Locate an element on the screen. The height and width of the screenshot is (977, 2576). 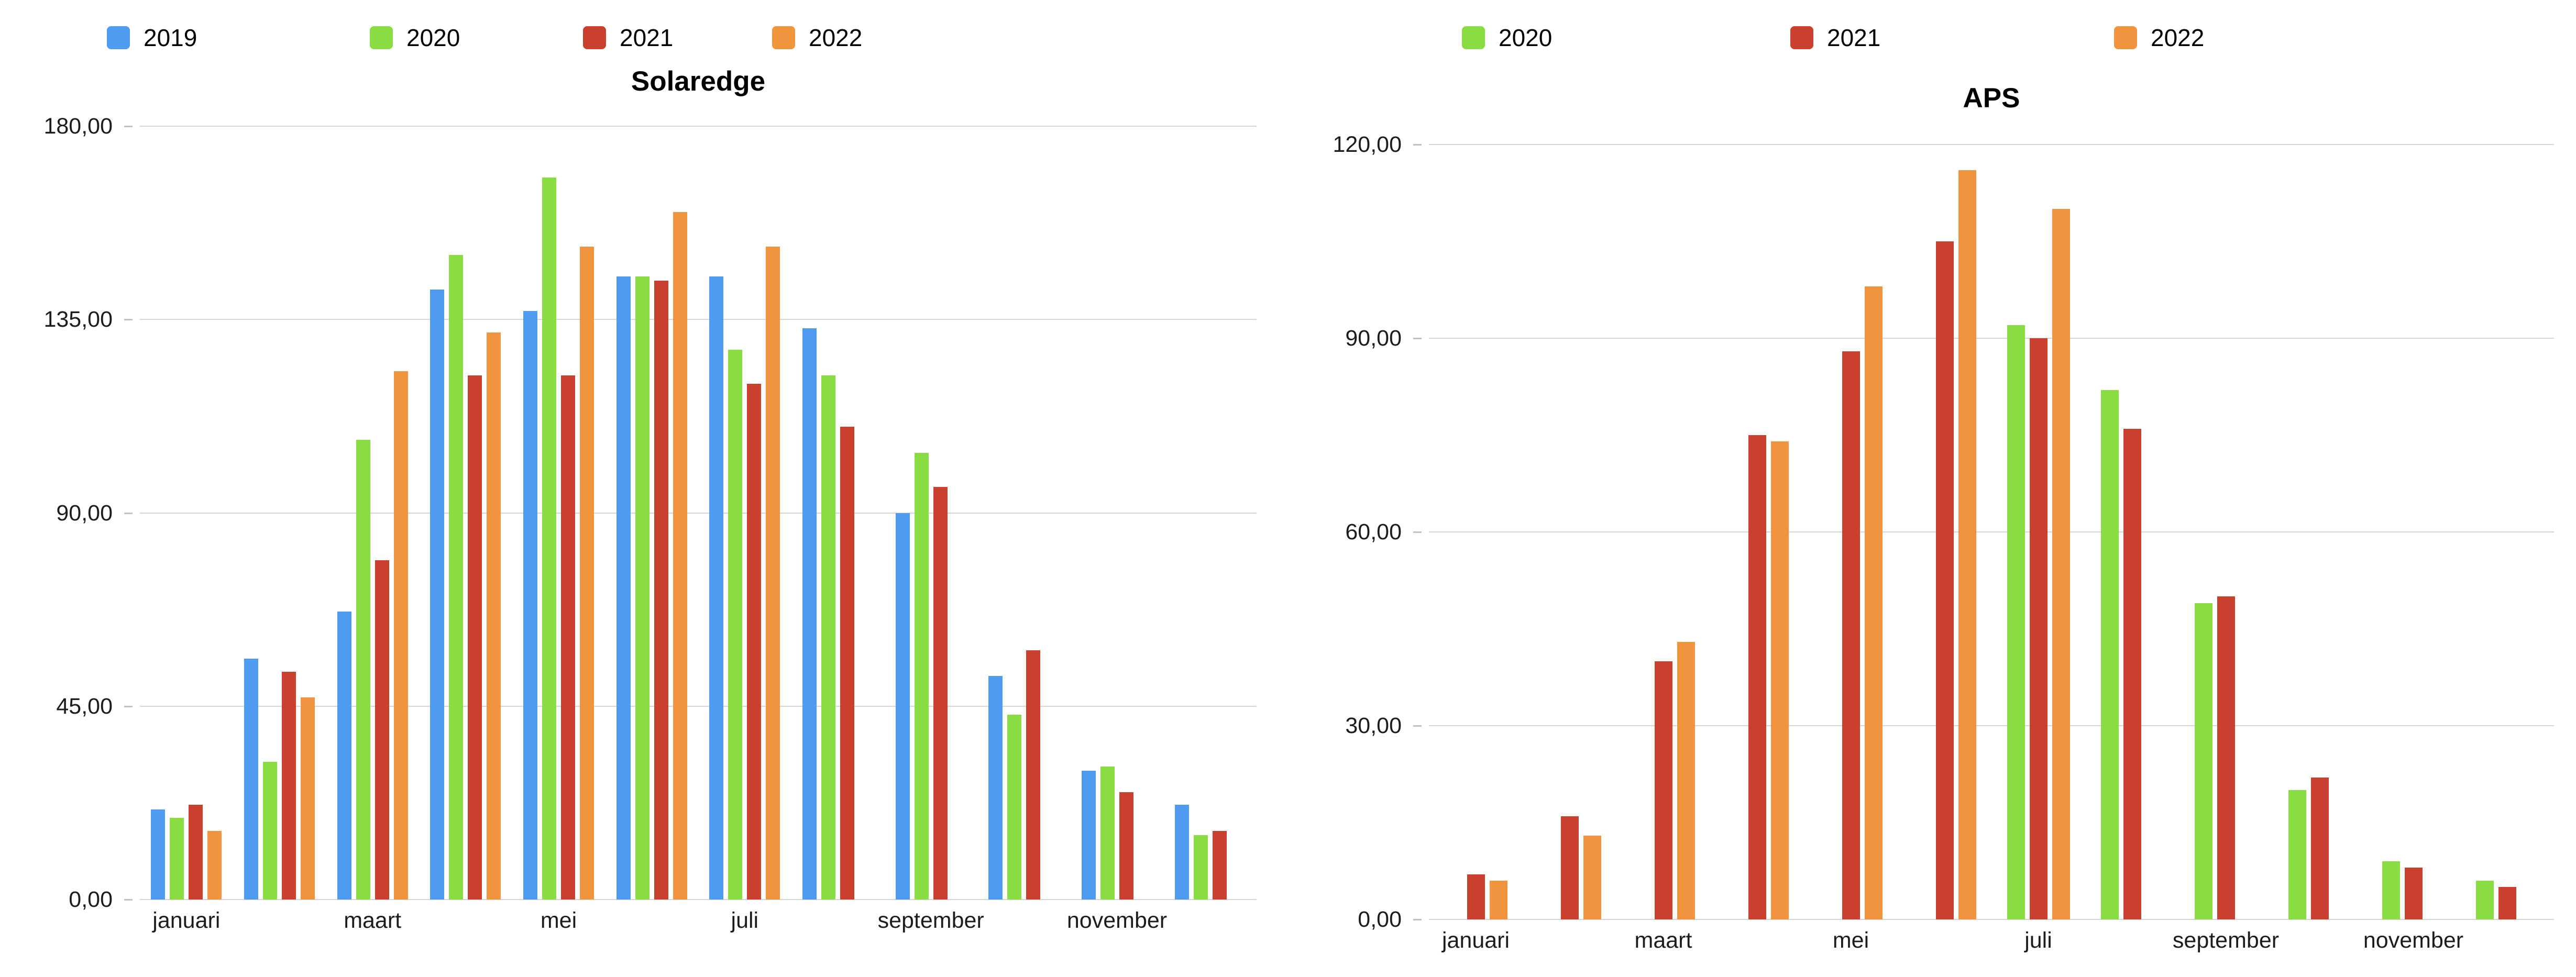
bar-solaredge-2020-juni is located at coordinates (642, 588).